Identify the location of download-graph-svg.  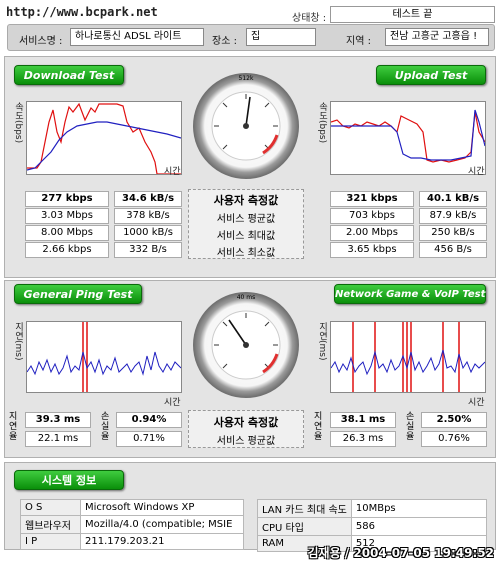
(104, 138).